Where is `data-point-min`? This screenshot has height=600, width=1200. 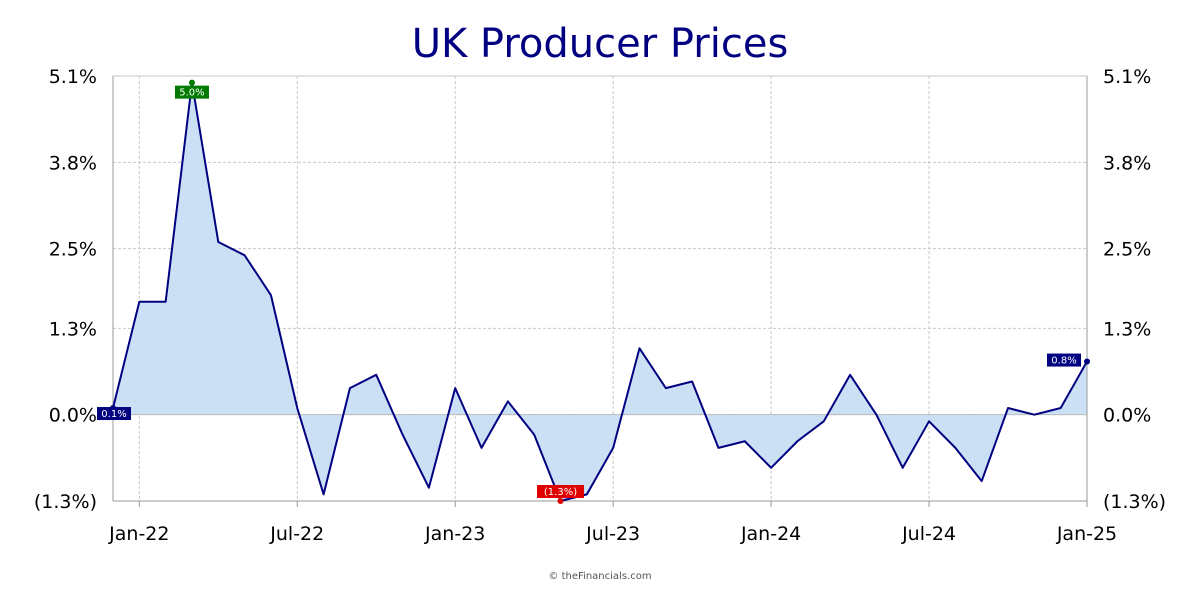
data-point-min is located at coordinates (560, 501).